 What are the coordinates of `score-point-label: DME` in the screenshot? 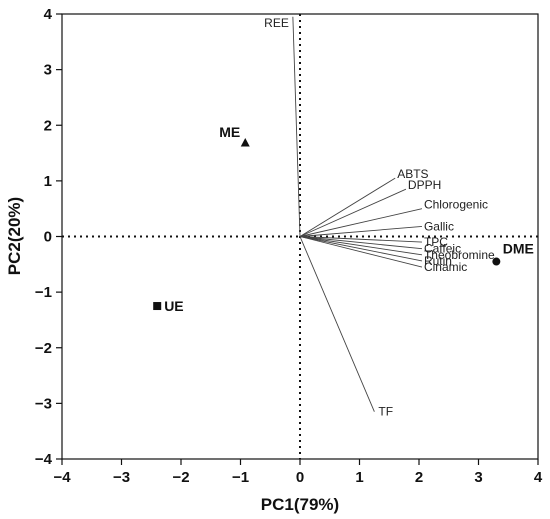 It's located at (518, 249).